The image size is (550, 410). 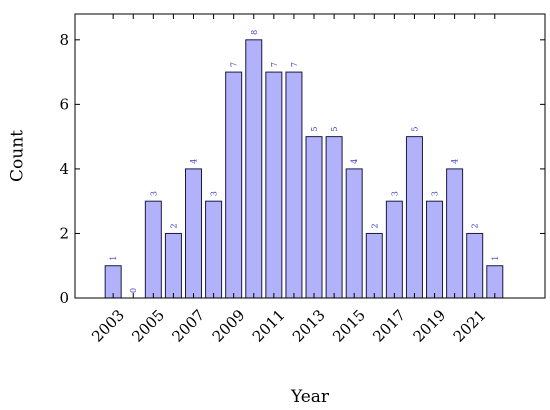 I want to click on data-label-2020: 4, so click(x=455, y=161).